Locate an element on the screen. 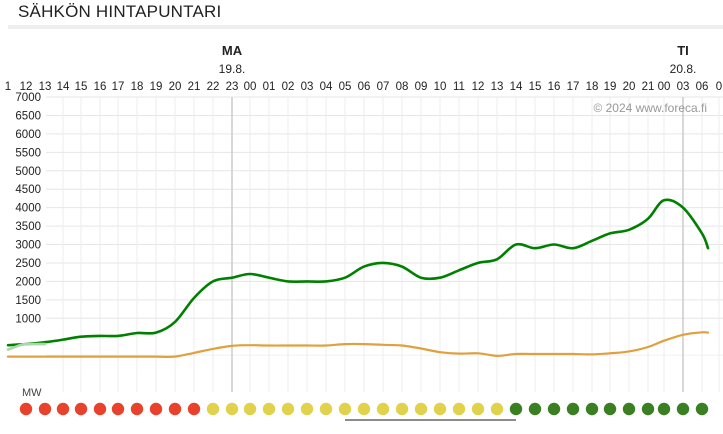  x-tick-label: 23 is located at coordinates (232, 87).